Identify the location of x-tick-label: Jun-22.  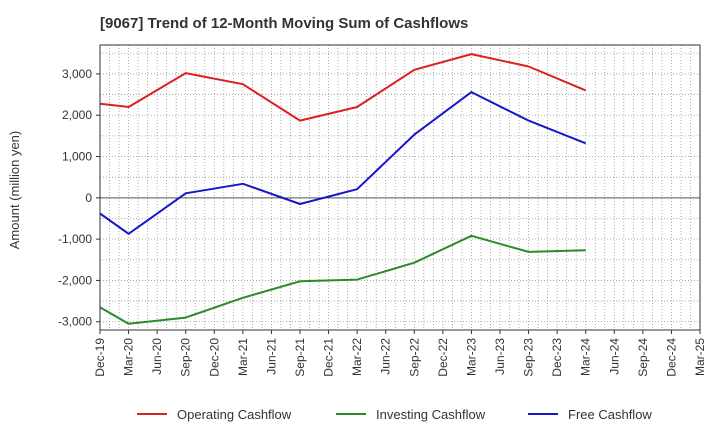
(386, 356).